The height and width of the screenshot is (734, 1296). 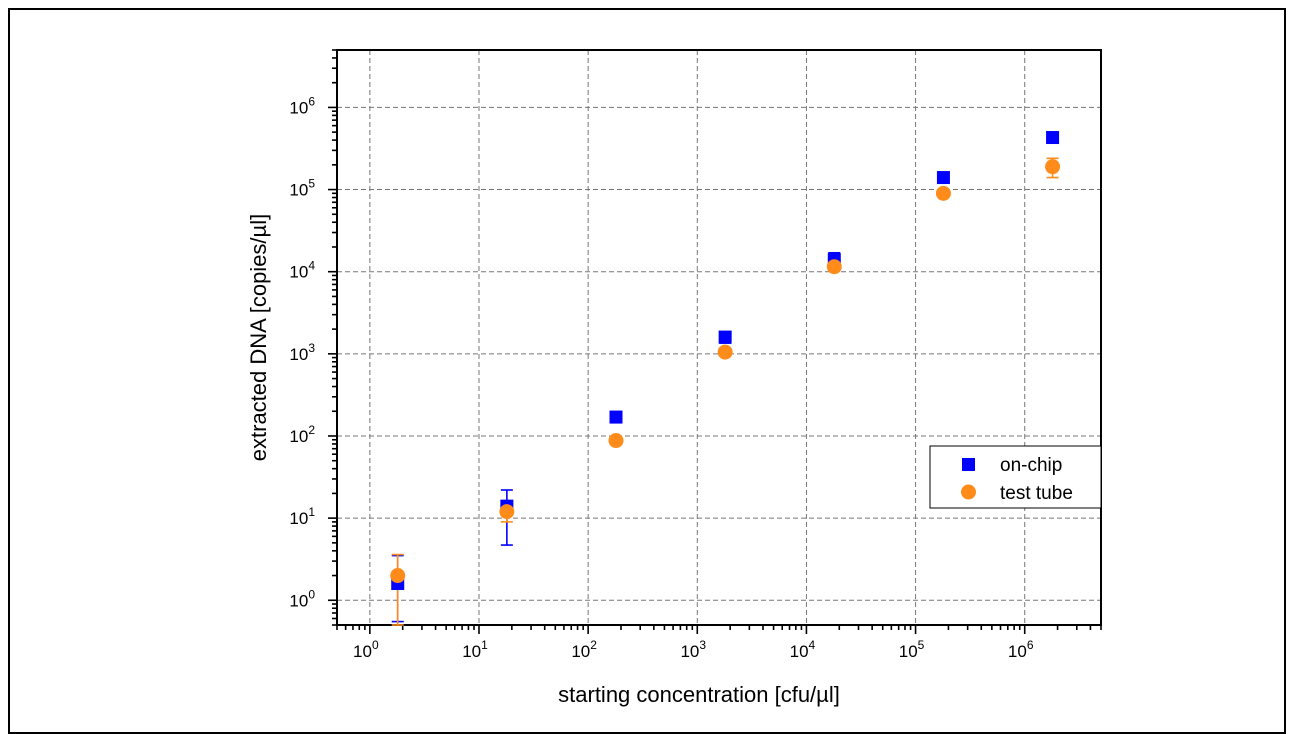 I want to click on legend: on-chip test tube, so click(x=1015, y=477).